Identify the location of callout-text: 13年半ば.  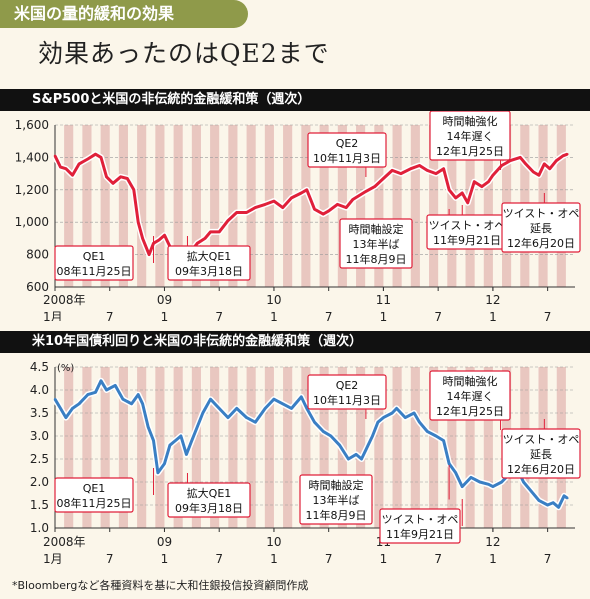
(336, 500).